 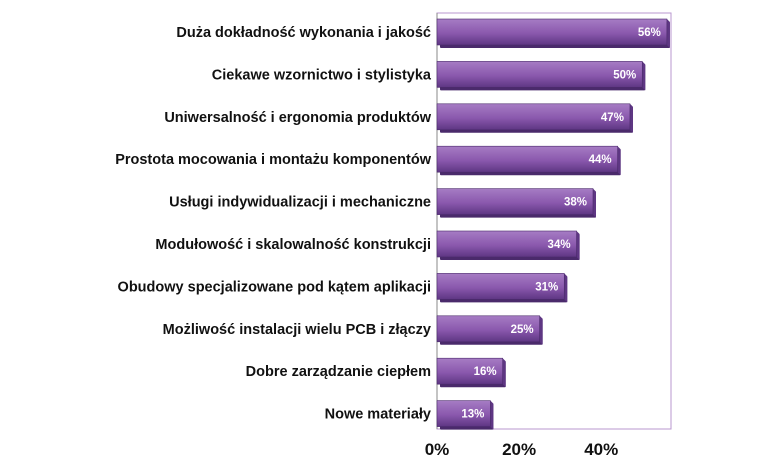 I want to click on category-label: Uniwersalność i ergonomia produktów, so click(x=297, y=118).